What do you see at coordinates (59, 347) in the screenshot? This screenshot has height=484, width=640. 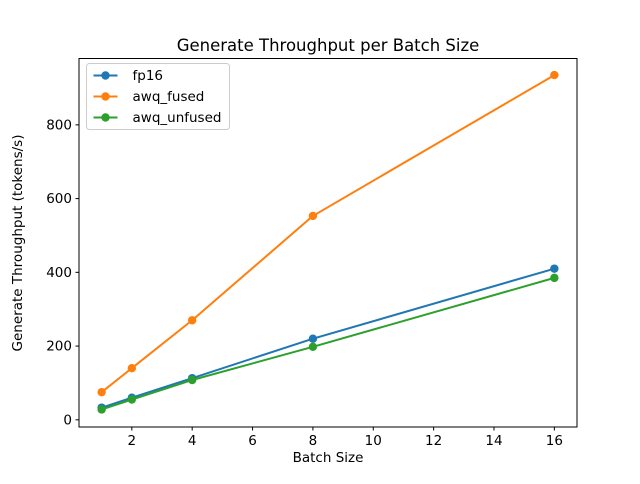 I see `y-tick-label: 200` at bounding box center [59, 347].